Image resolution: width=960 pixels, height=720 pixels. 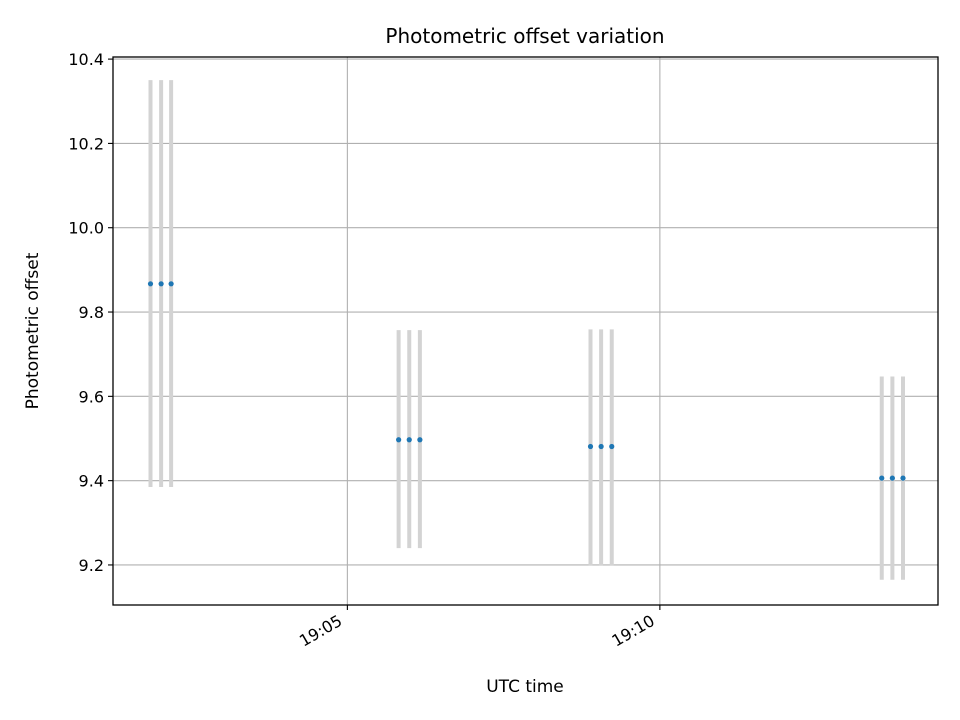 What do you see at coordinates (320, 631) in the screenshot?
I see `x-tick-label: 19:05` at bounding box center [320, 631].